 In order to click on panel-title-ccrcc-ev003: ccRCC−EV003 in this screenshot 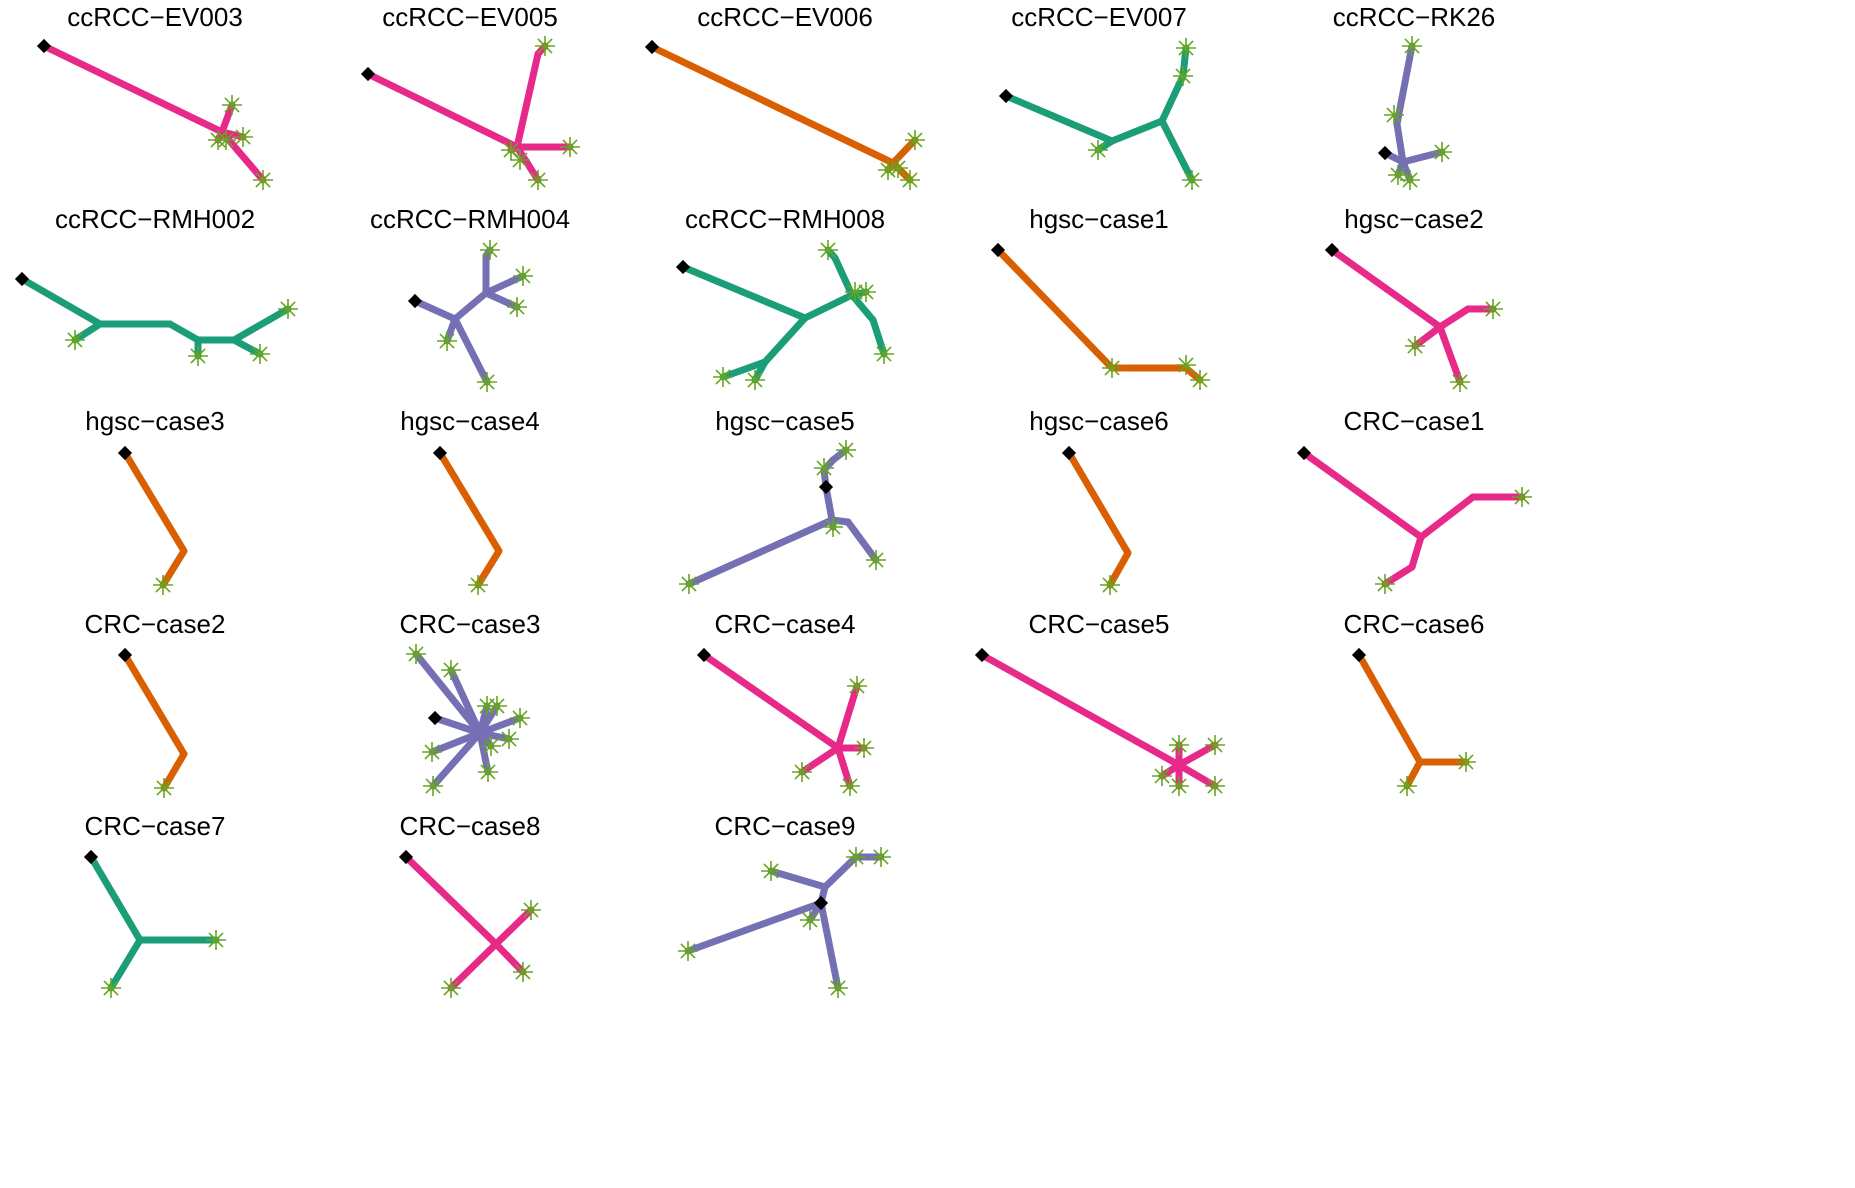, I will do `click(155, 17)`.